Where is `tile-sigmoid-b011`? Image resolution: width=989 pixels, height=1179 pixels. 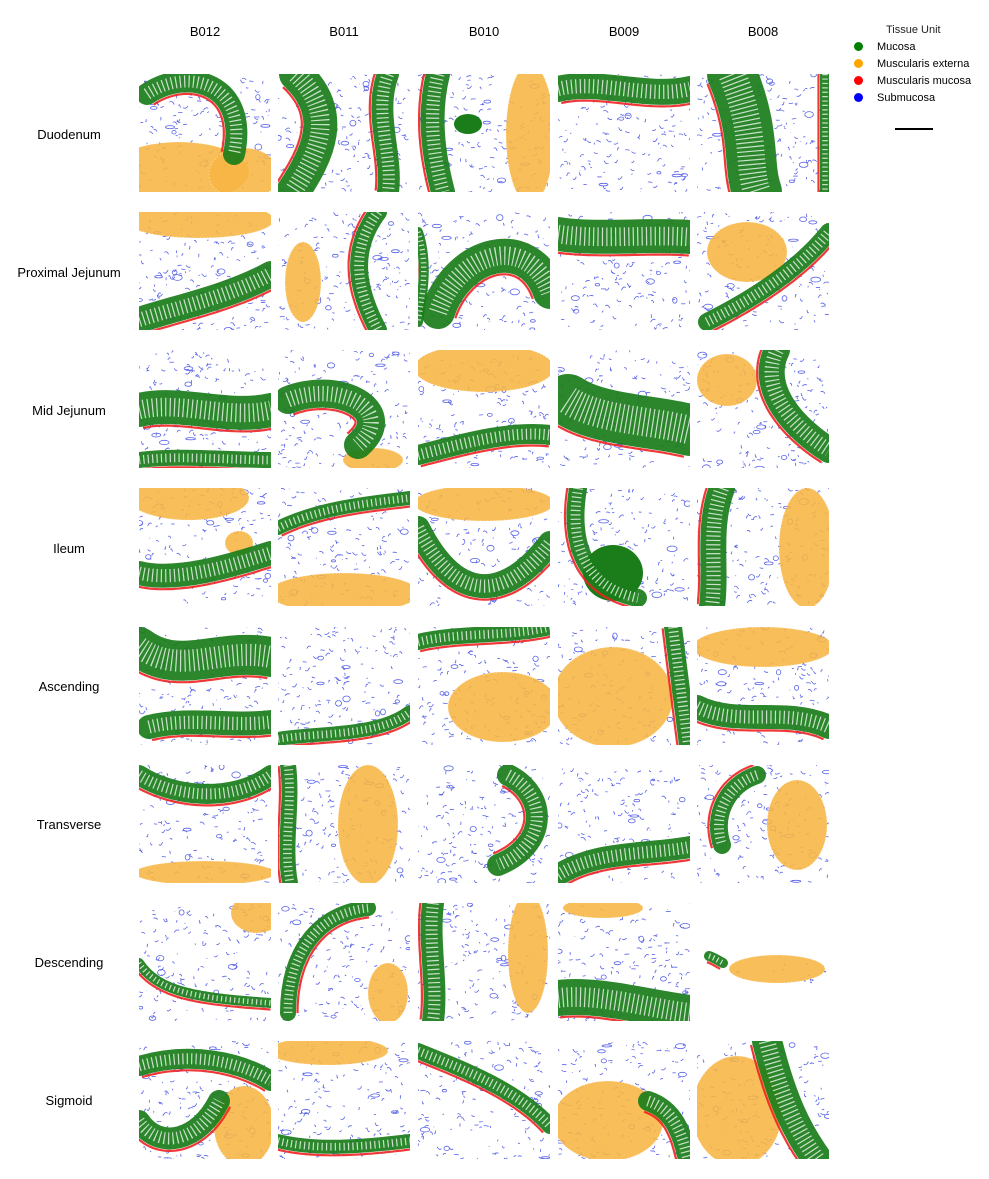
tile-sigmoid-b011 is located at coordinates (344, 1100).